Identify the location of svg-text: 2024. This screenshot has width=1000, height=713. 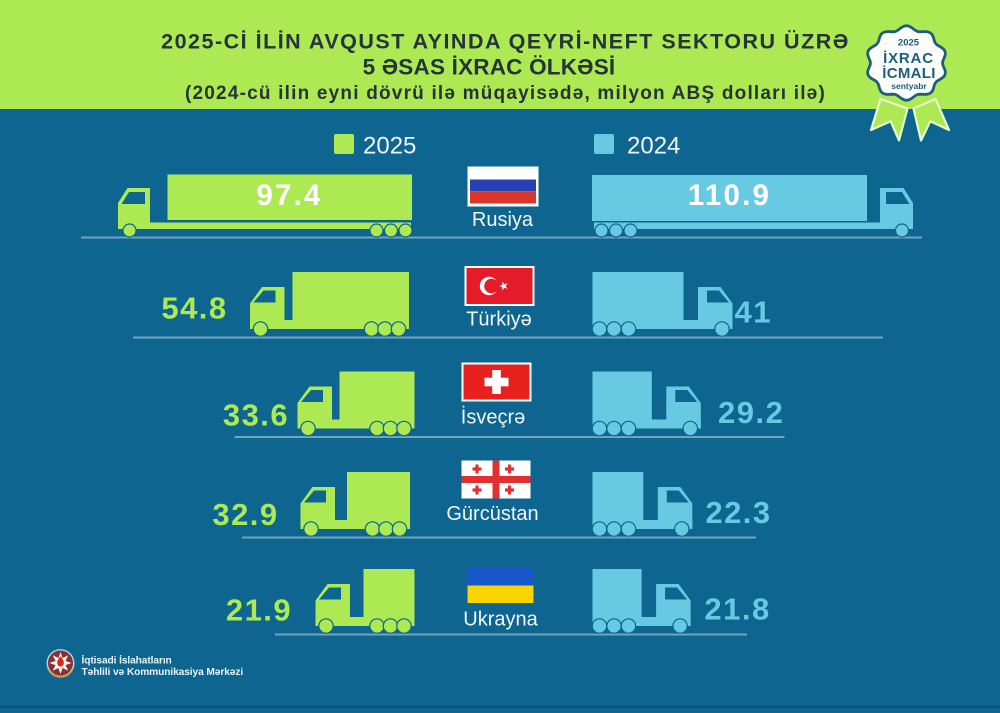
(653, 146).